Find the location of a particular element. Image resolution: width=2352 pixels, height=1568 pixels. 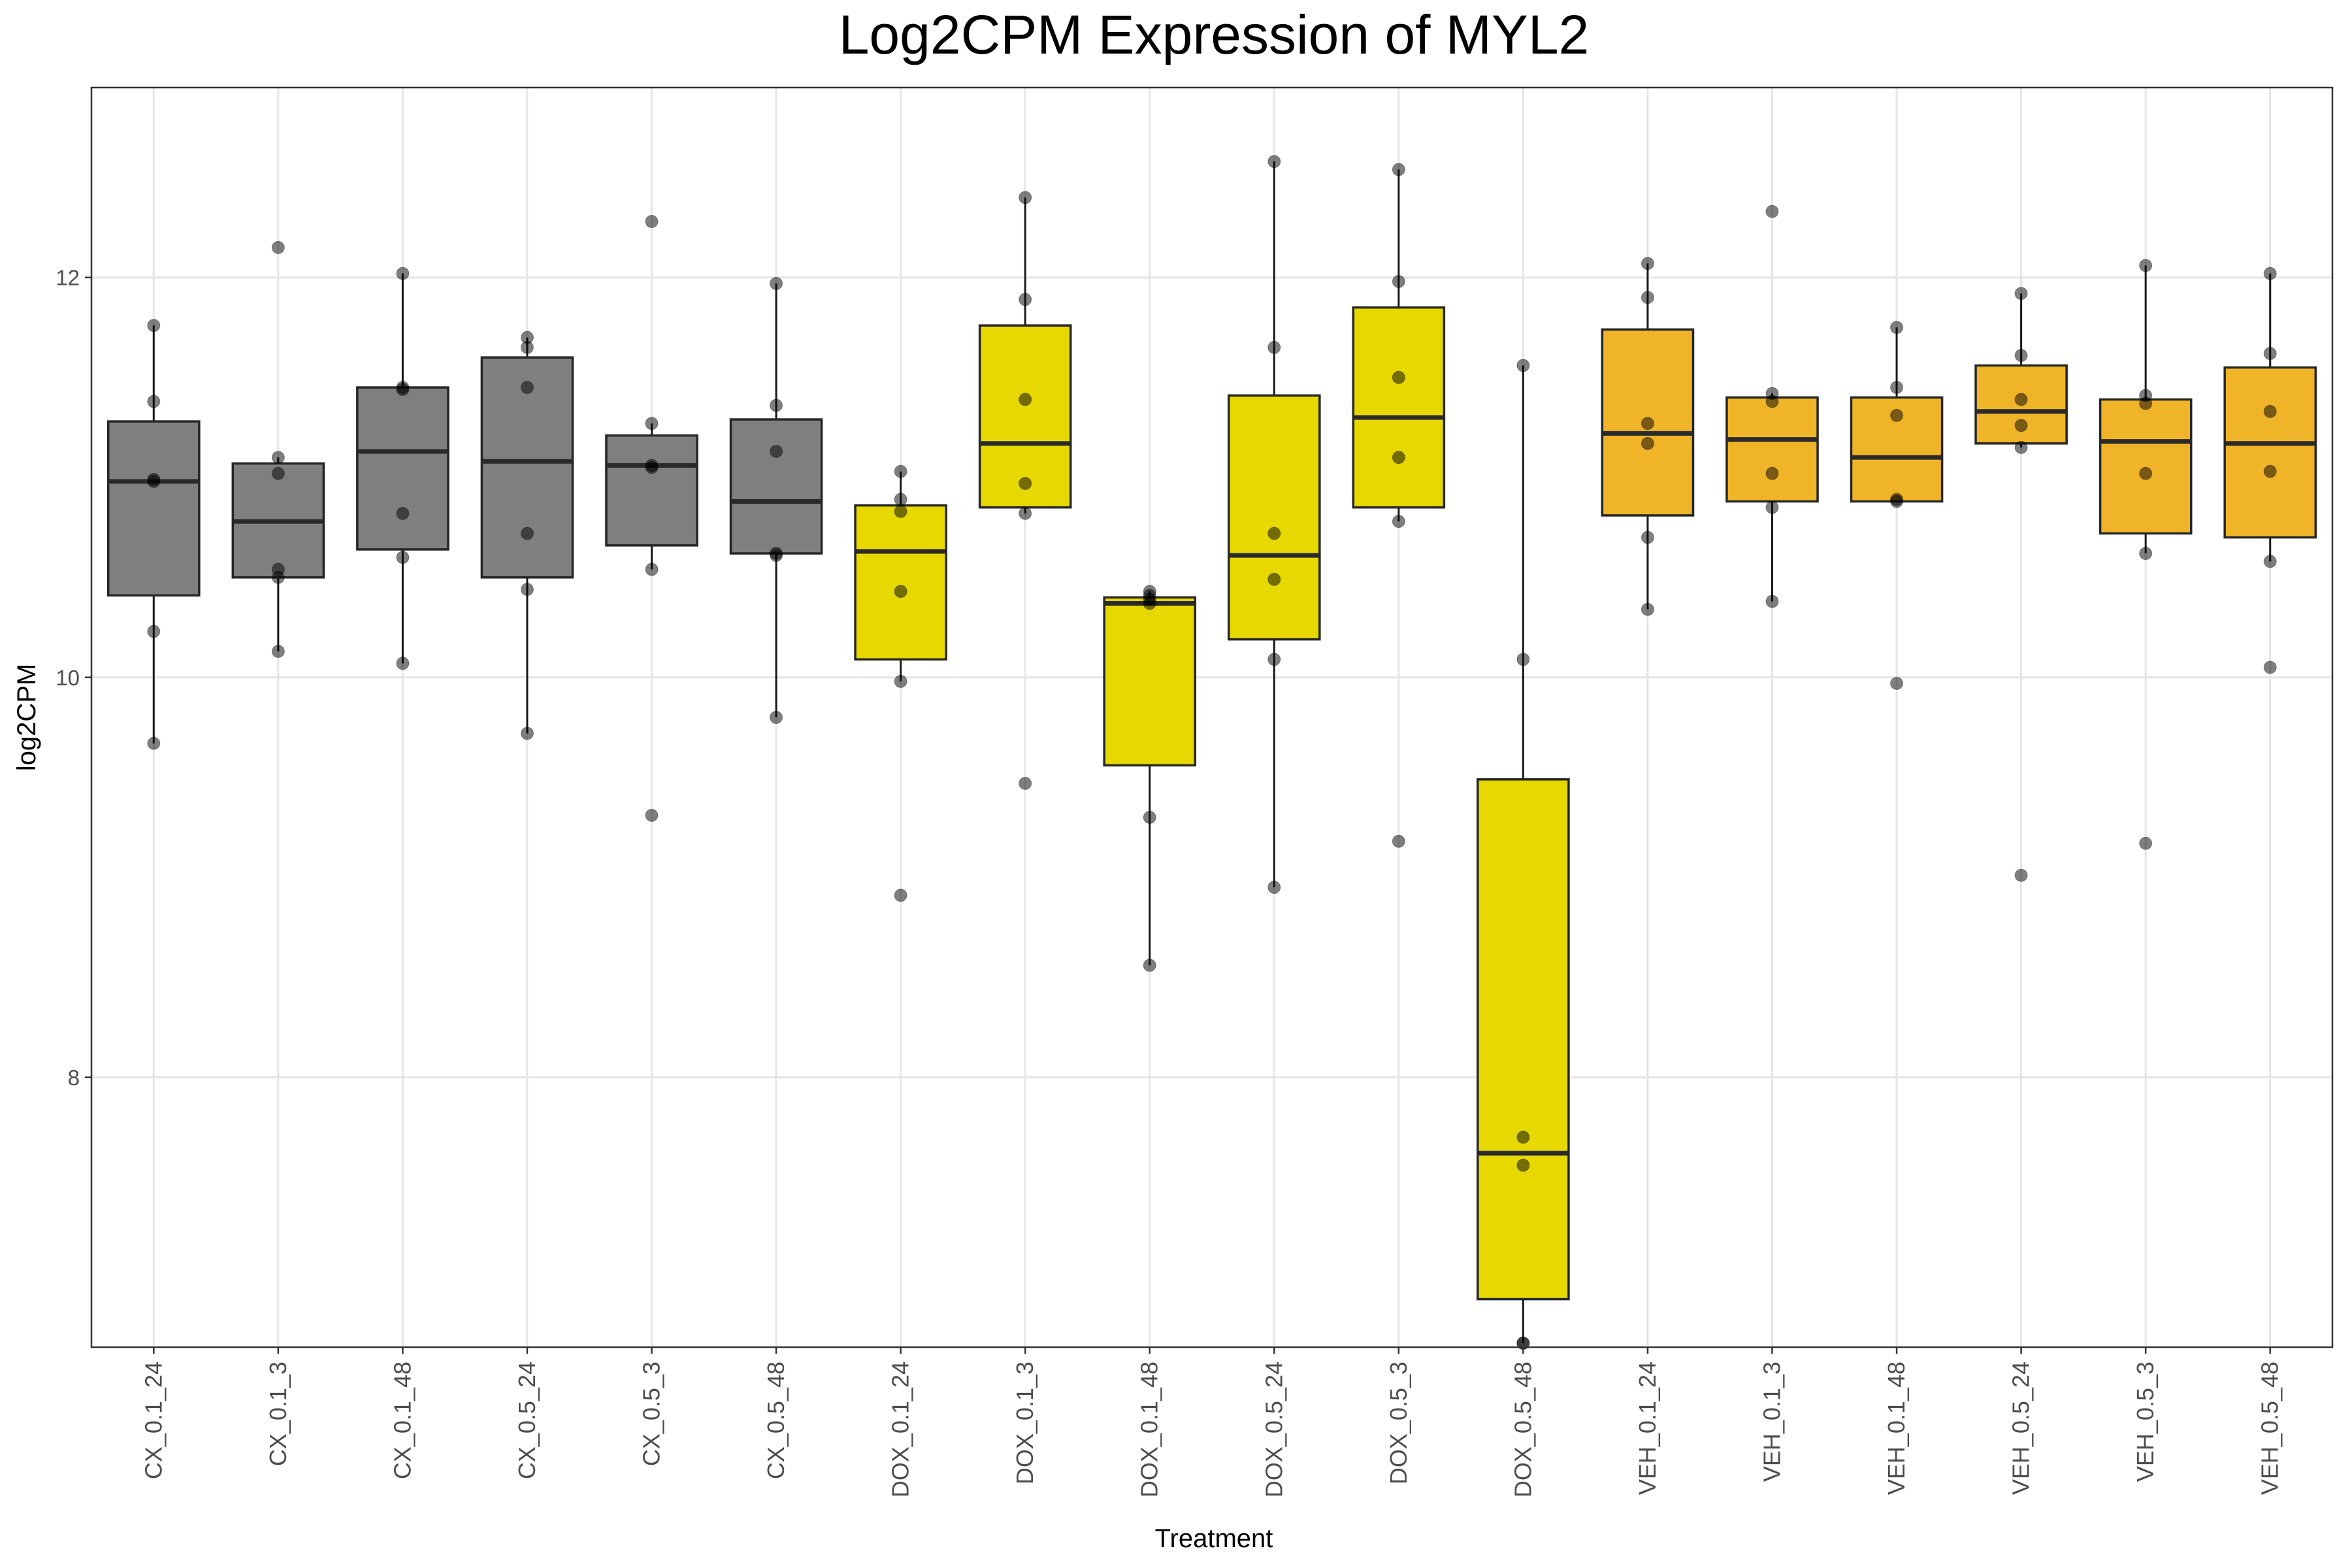

x-tick-label: DOX_0.1_48 is located at coordinates (1149, 1429).